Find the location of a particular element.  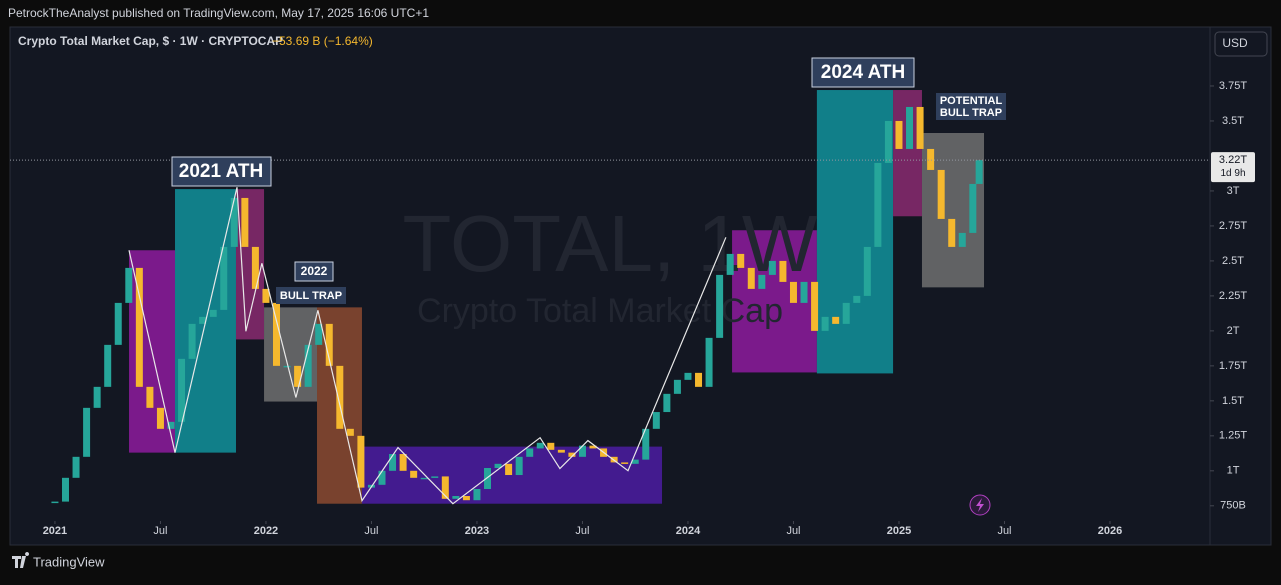

annotation-text: POTENTIAL is located at coordinates (971, 101).